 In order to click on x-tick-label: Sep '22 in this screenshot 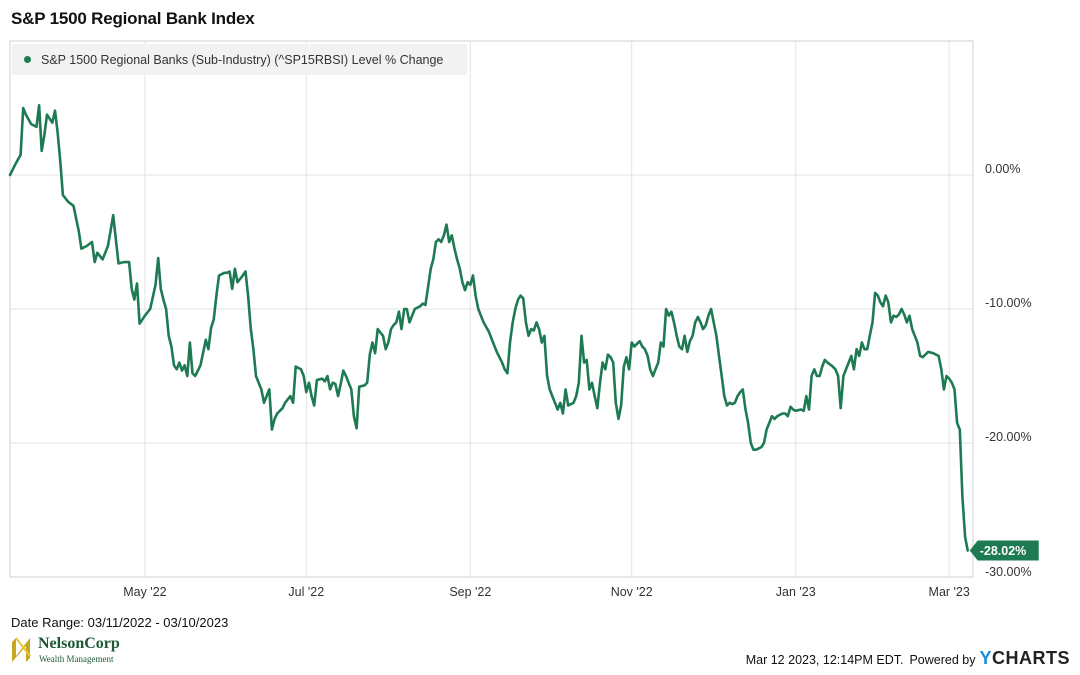, I will do `click(470, 592)`.